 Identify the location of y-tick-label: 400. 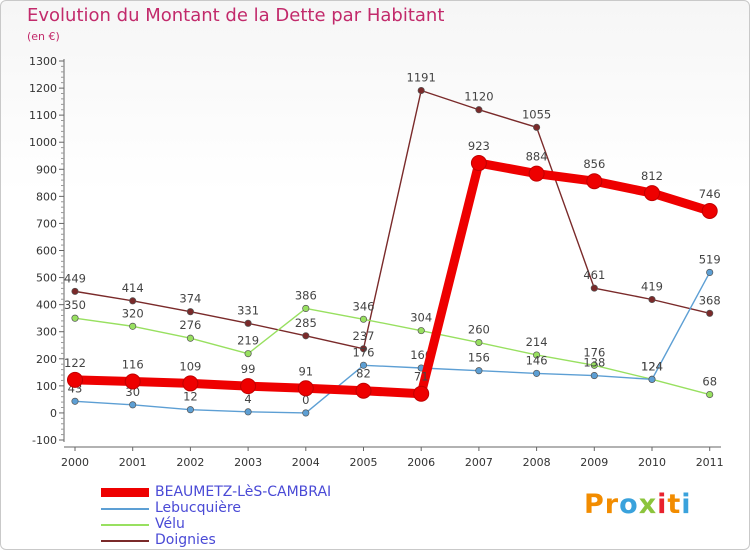
(46, 305).